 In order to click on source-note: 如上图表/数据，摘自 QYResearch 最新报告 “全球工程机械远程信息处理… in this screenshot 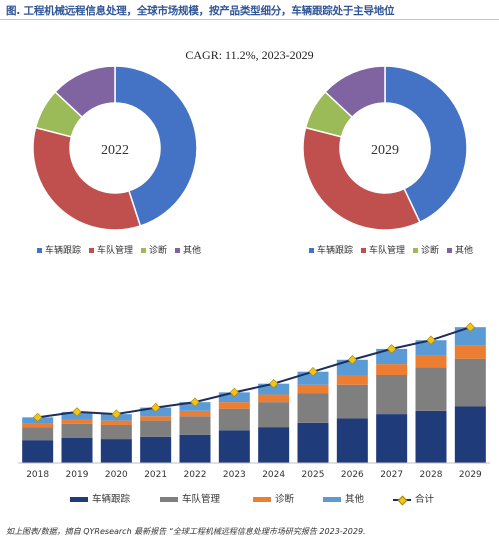, I will do `click(186, 531)`.